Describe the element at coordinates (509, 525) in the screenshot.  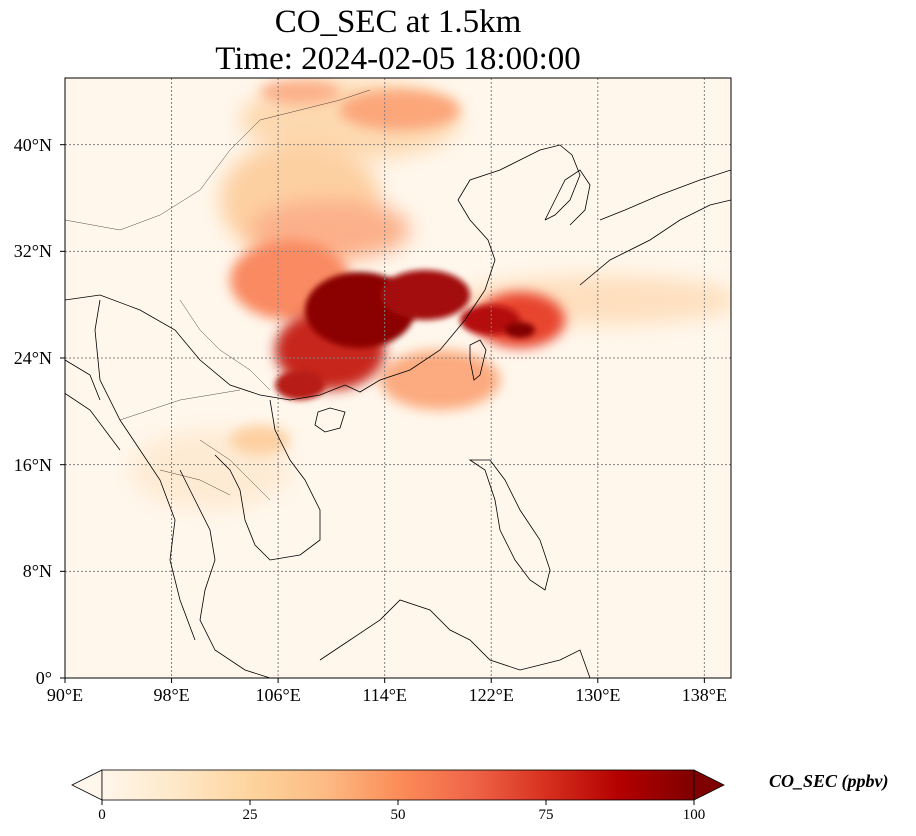
I see `philippines-coast` at that location.